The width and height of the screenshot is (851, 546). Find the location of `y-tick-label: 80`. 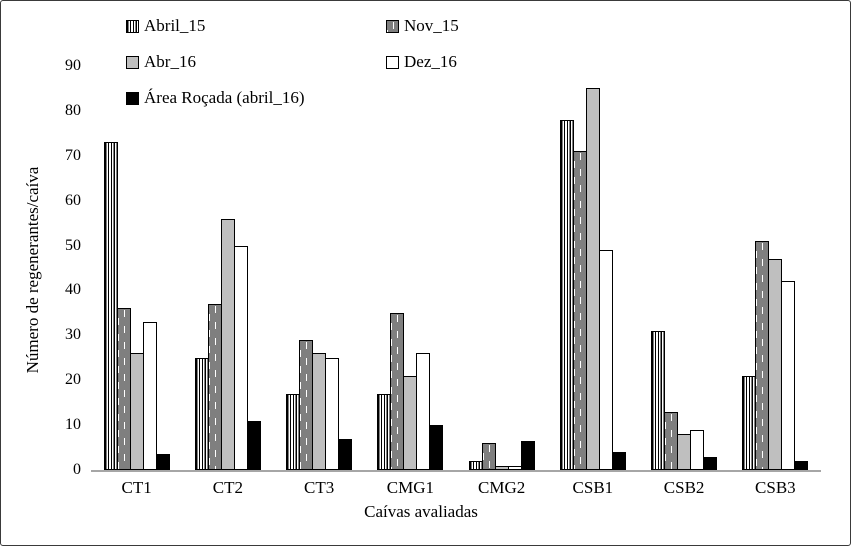

y-tick-label: 80 is located at coordinates (73, 110).